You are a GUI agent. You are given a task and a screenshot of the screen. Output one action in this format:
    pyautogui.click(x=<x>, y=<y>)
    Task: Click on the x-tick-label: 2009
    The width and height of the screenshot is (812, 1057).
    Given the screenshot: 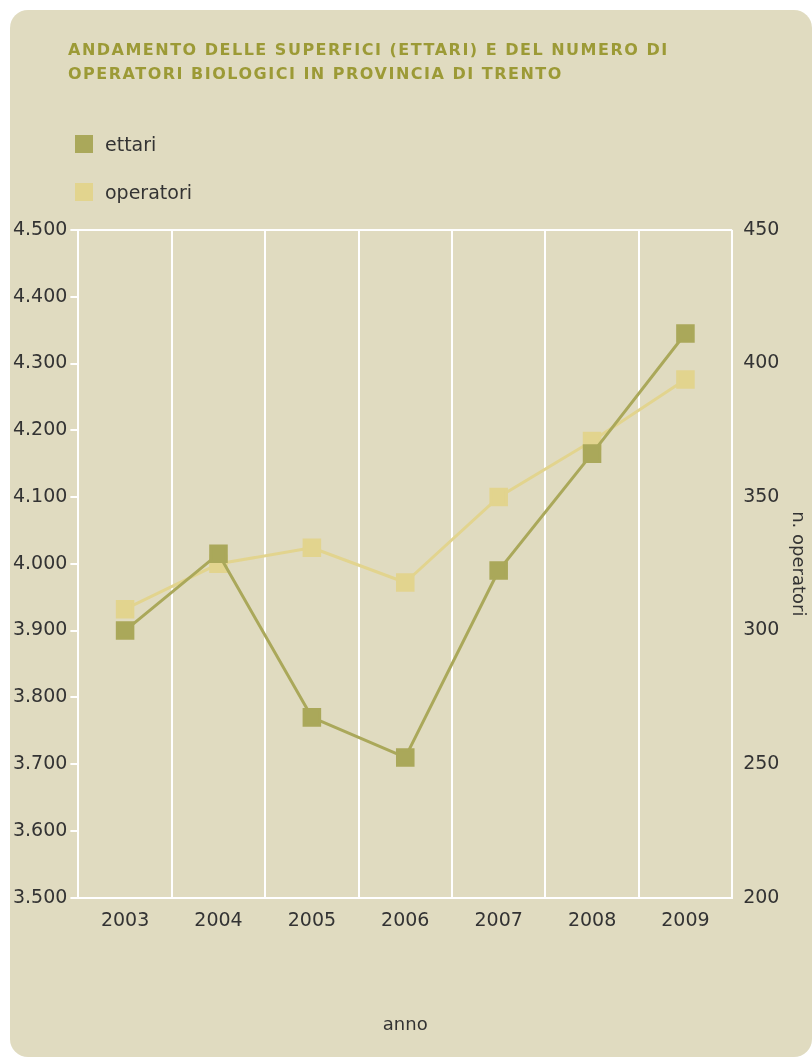 What is the action you would take?
    pyautogui.click(x=685, y=918)
    